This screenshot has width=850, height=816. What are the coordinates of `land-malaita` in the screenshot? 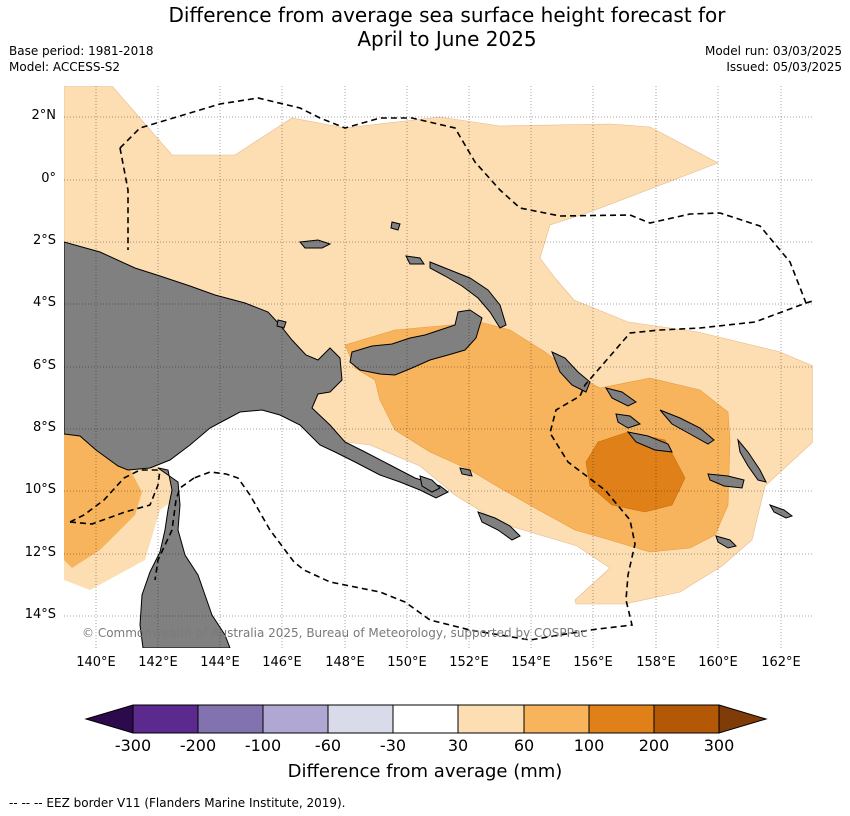 It's located at (752, 460).